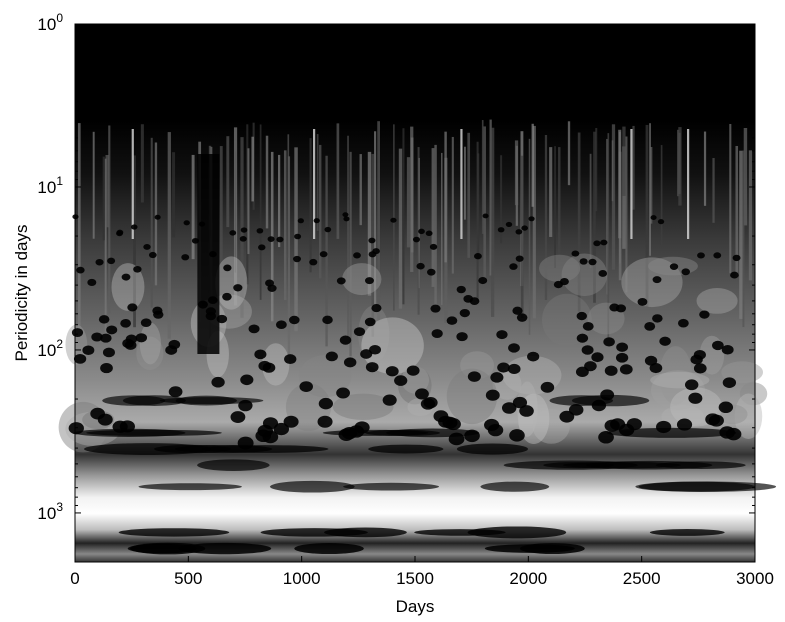 This screenshot has width=785, height=622. Describe the element at coordinates (631, 184) in the screenshot. I see `heatmap-spike` at that location.